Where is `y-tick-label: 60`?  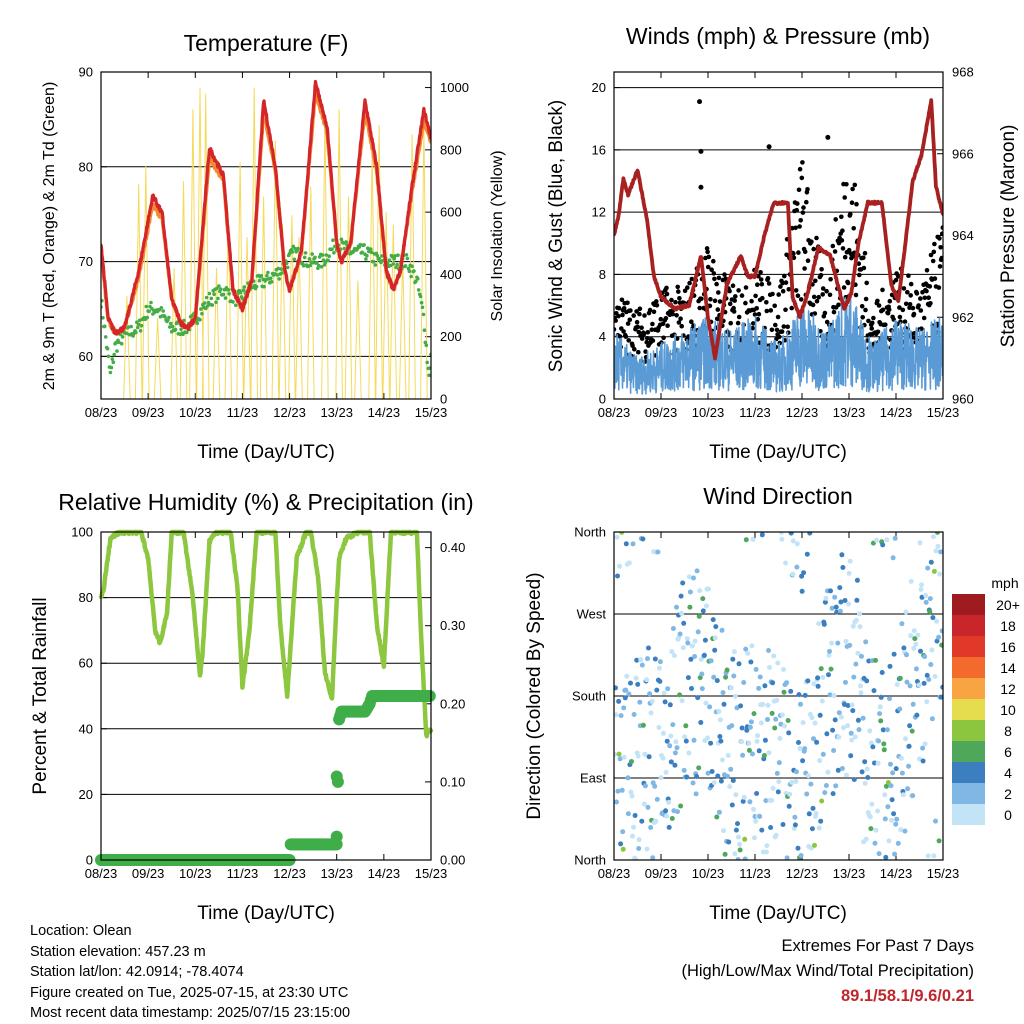
y-tick-label: 60 is located at coordinates (86, 663).